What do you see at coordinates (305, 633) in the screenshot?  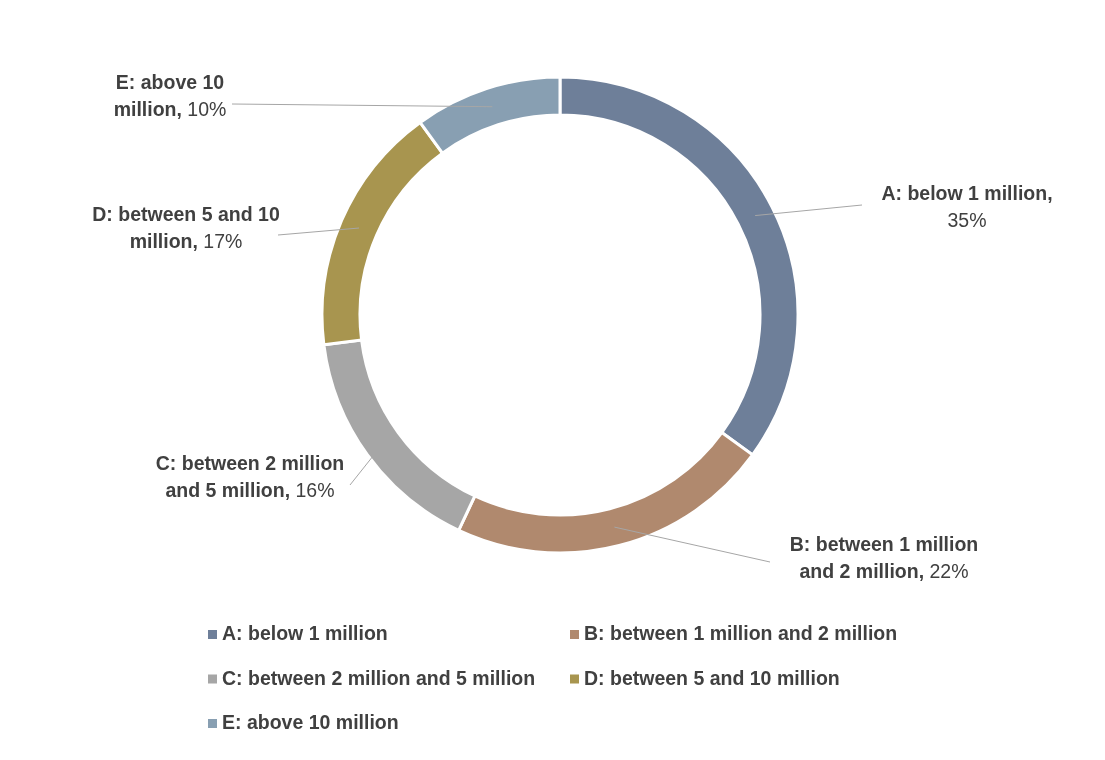 I see `legend-label: A: below 1 million` at bounding box center [305, 633].